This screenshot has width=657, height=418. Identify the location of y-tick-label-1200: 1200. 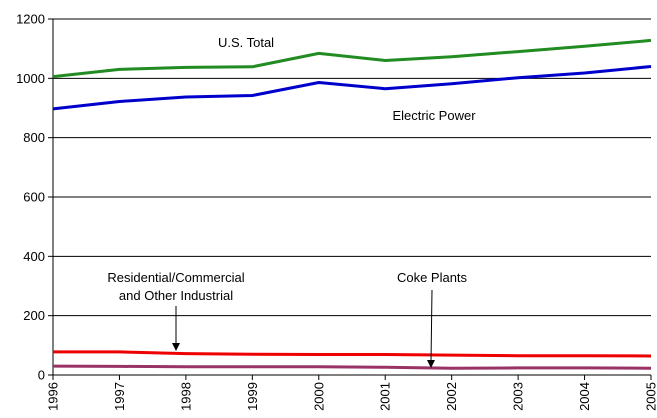
(30, 19).